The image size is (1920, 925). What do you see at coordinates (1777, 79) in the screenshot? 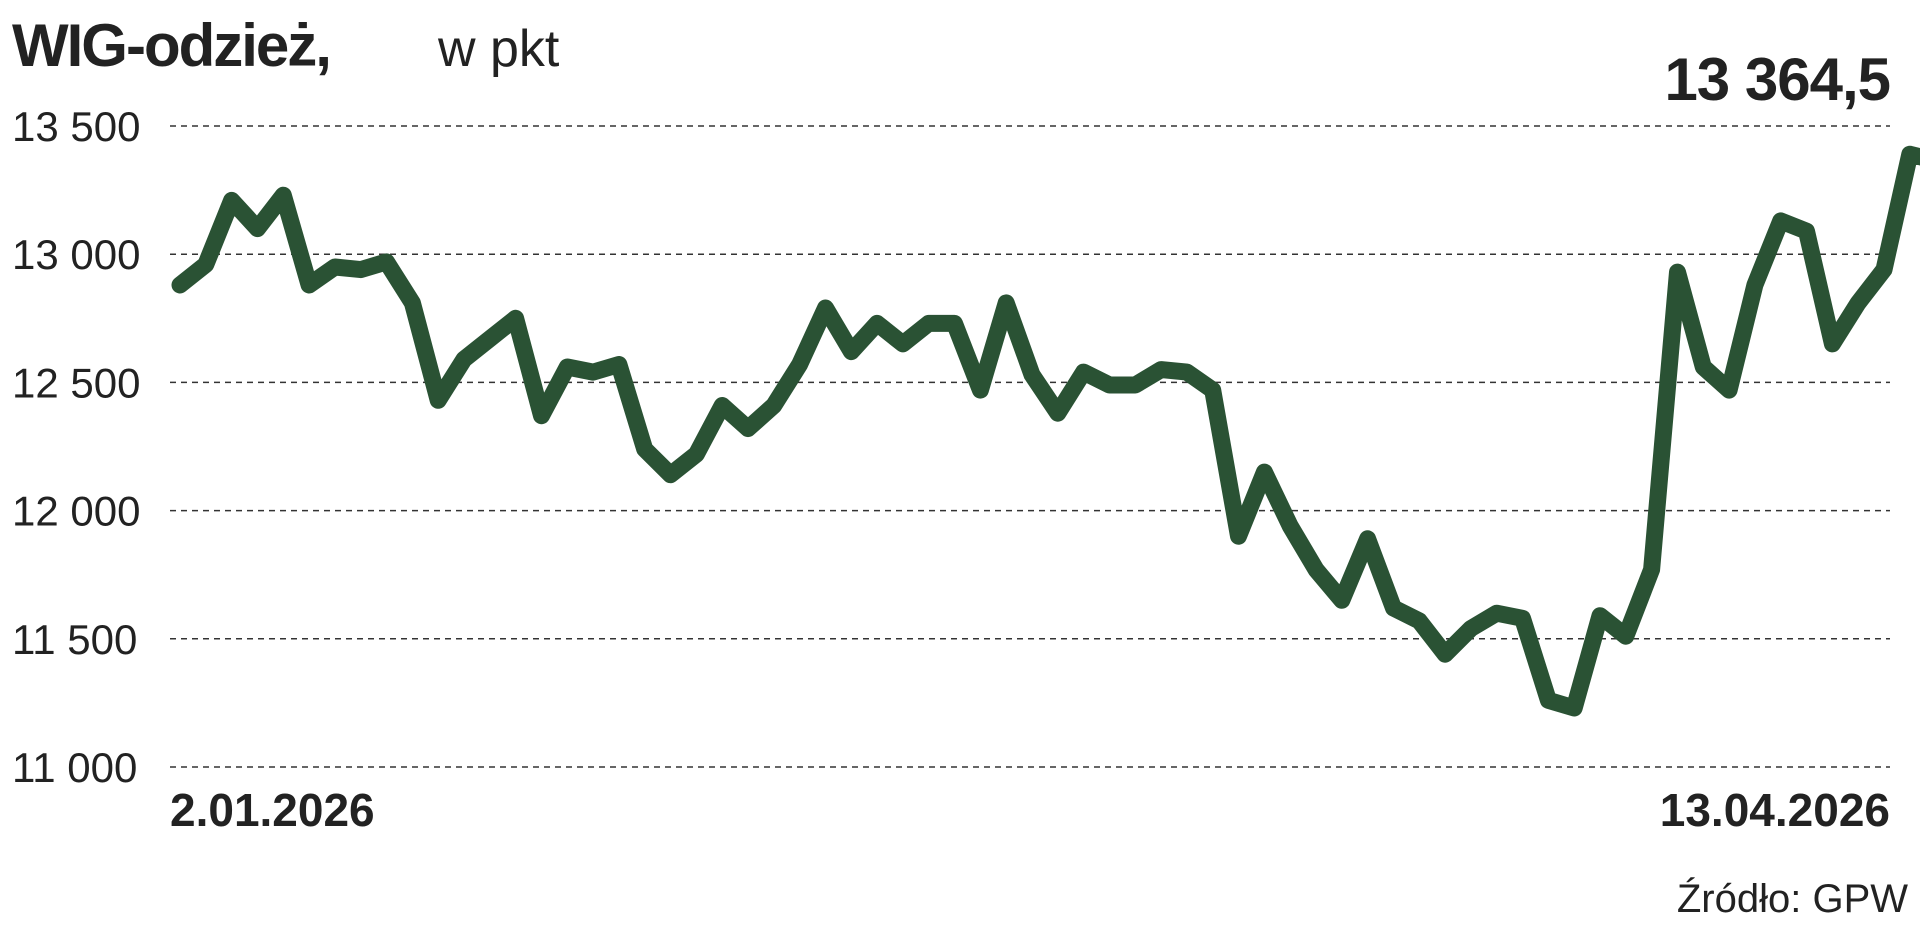
I see `value-label: 13 364,5` at bounding box center [1777, 79].